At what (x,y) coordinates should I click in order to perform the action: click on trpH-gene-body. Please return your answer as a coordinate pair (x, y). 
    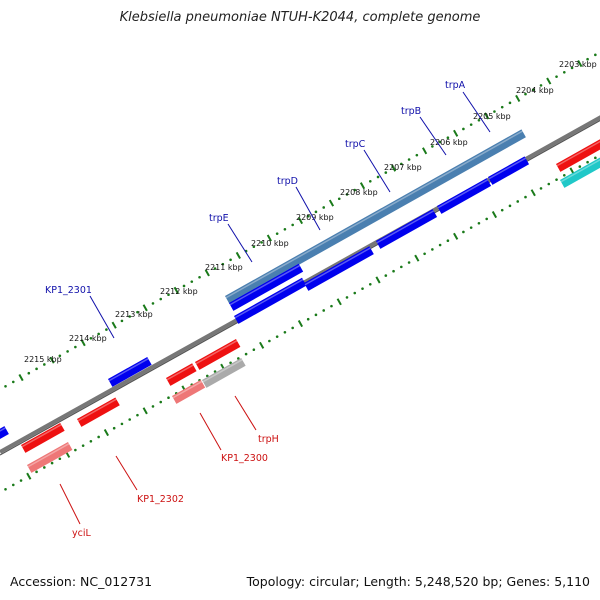
    Looking at the image, I should click on (224, 372).